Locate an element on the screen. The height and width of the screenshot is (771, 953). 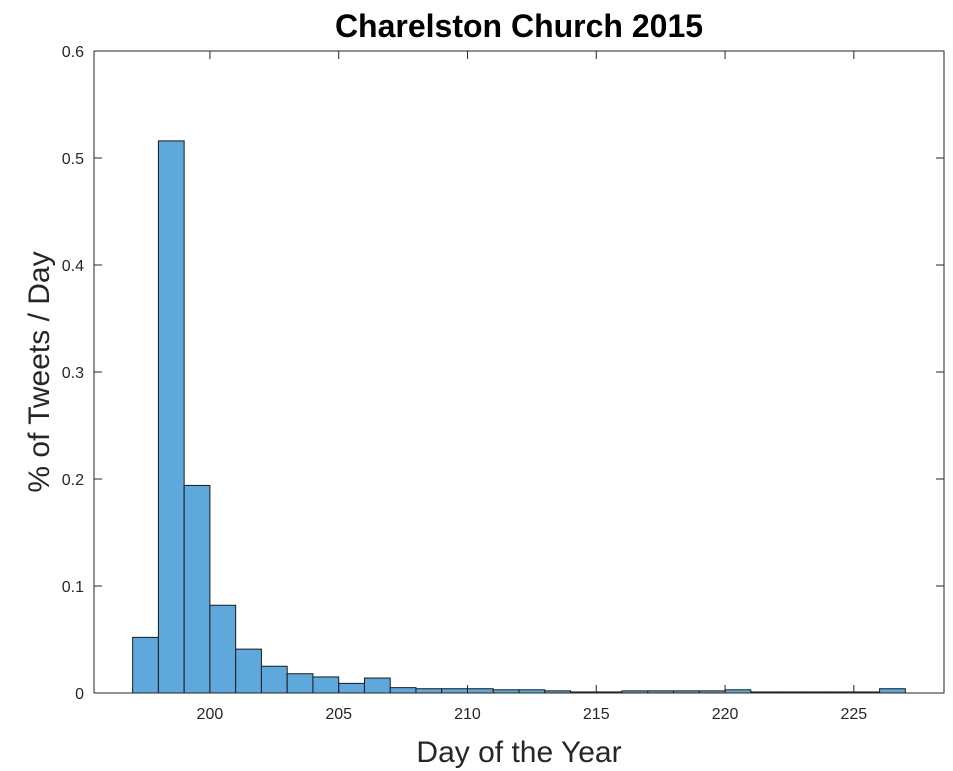
x-tick-label: 205 is located at coordinates (338, 714).